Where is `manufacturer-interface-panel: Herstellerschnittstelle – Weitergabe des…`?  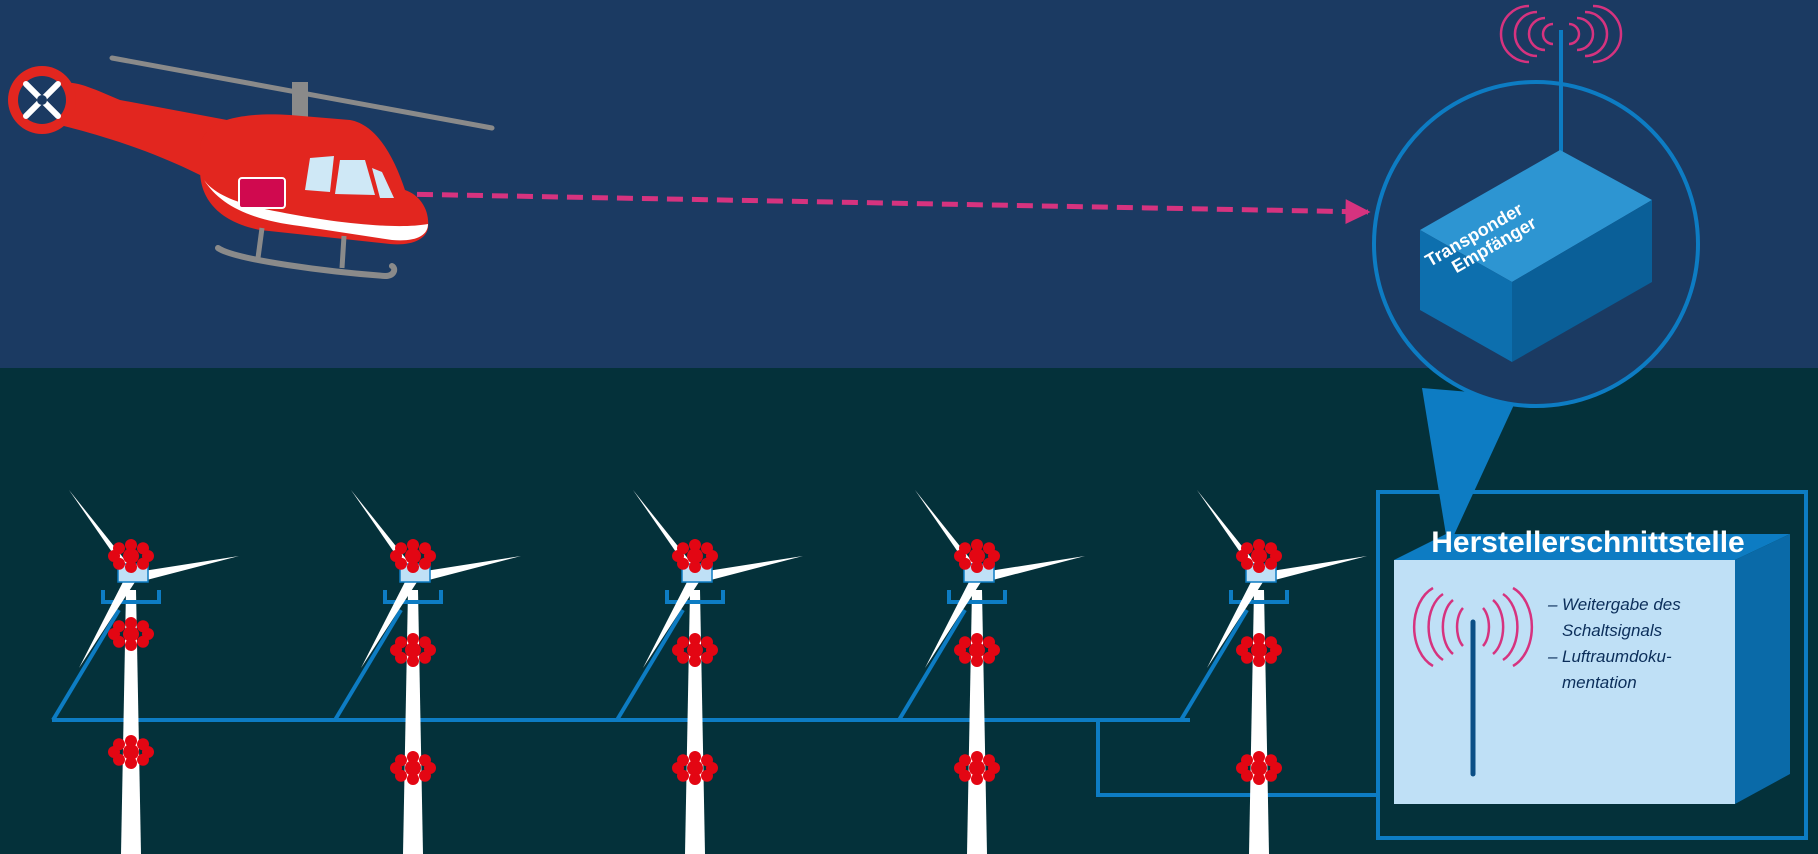 manufacturer-interface-panel: Herstellerschnittstelle – Weitergabe des… is located at coordinates (1592, 665).